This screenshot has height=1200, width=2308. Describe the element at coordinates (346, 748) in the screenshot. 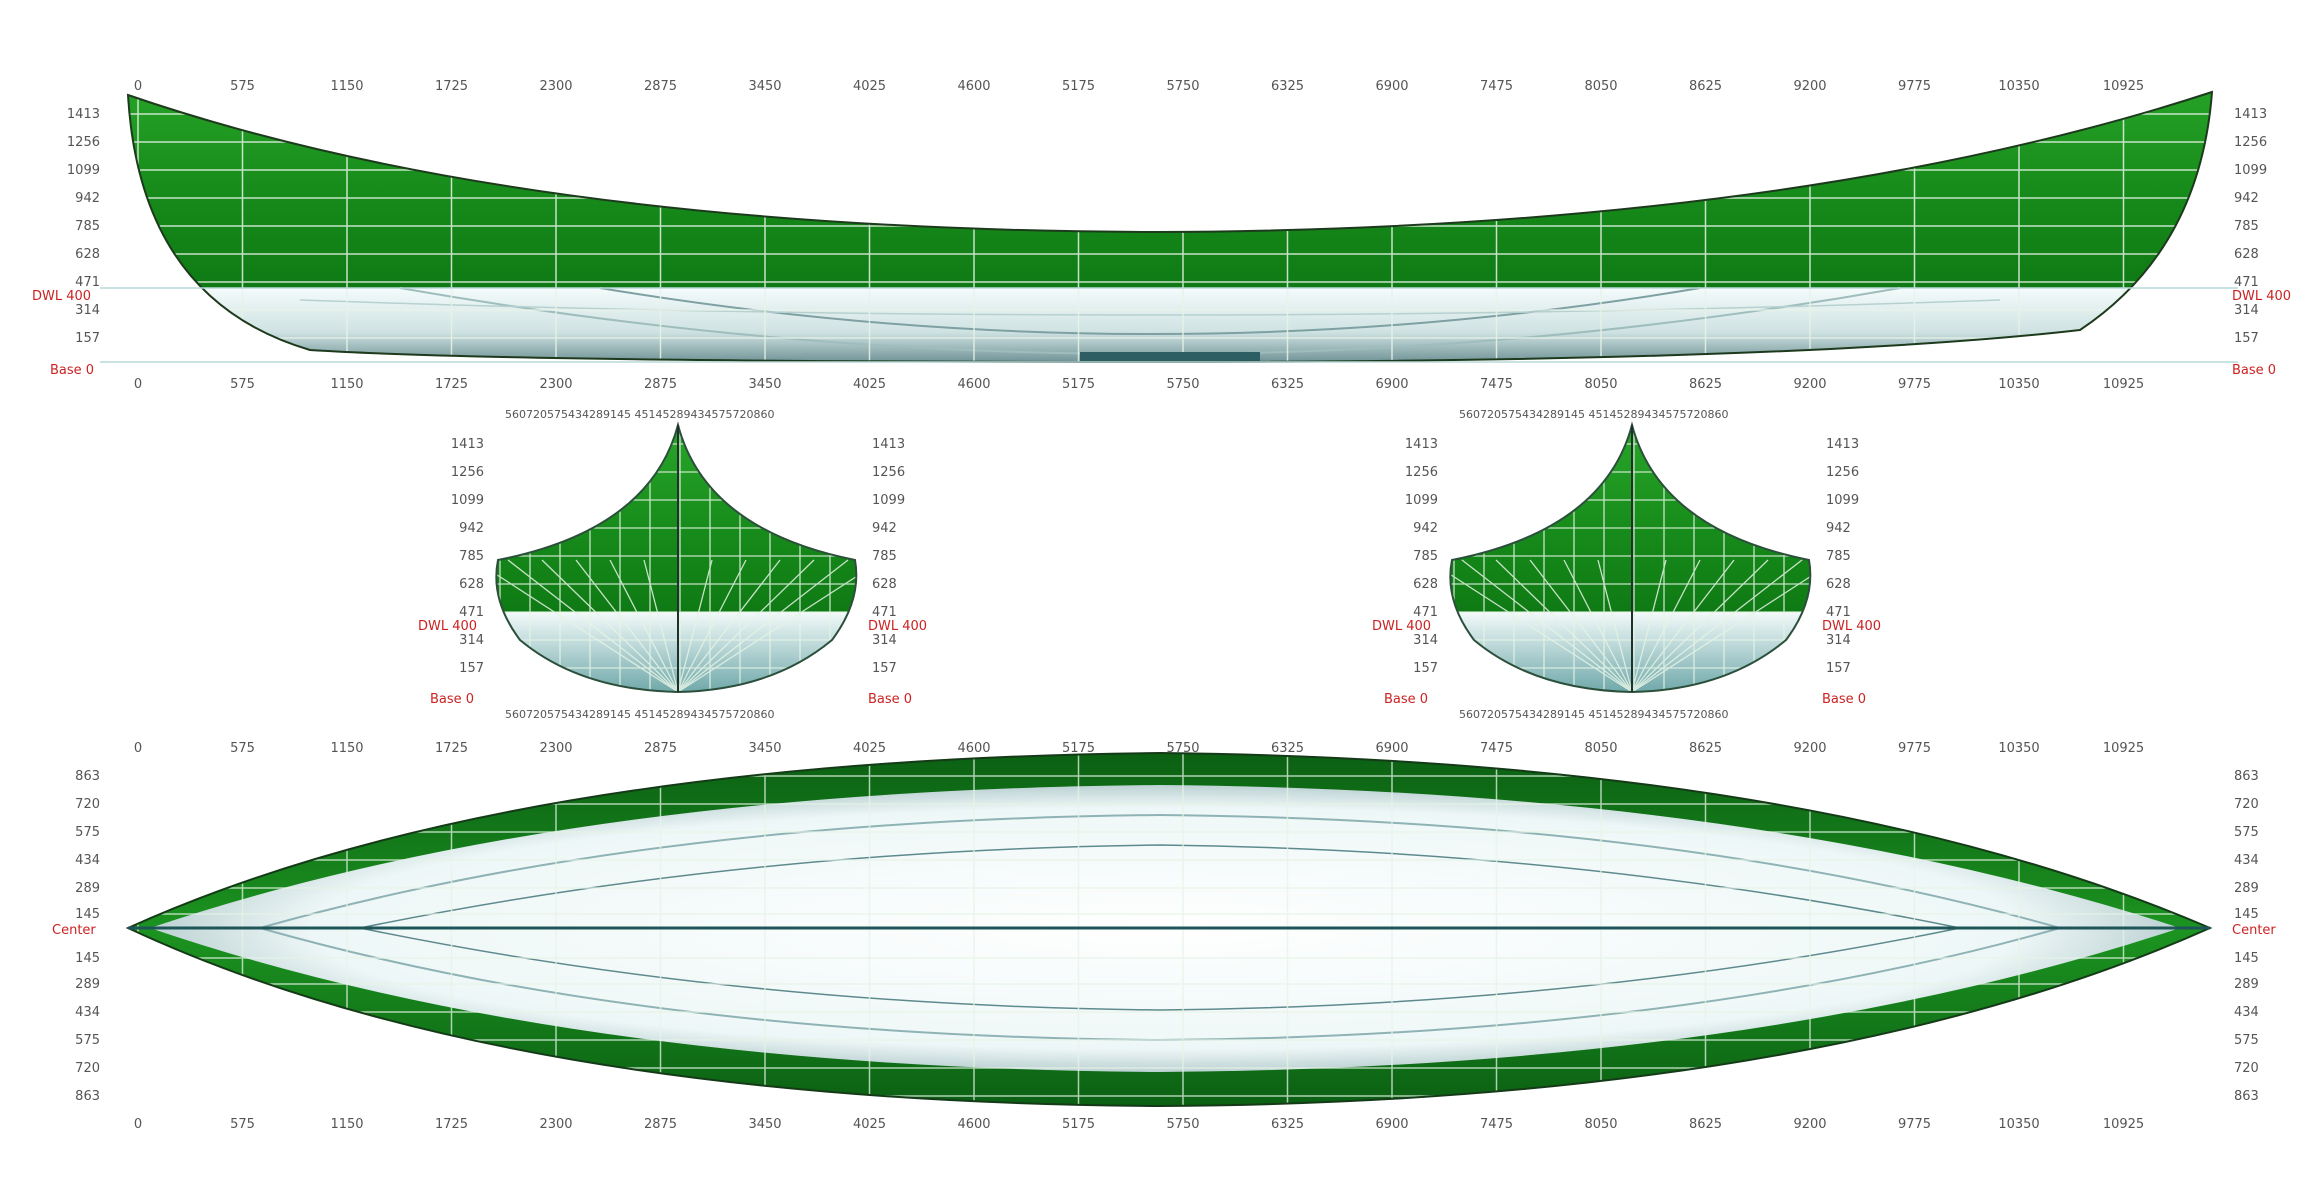

I see `length-tick: 1150` at that location.